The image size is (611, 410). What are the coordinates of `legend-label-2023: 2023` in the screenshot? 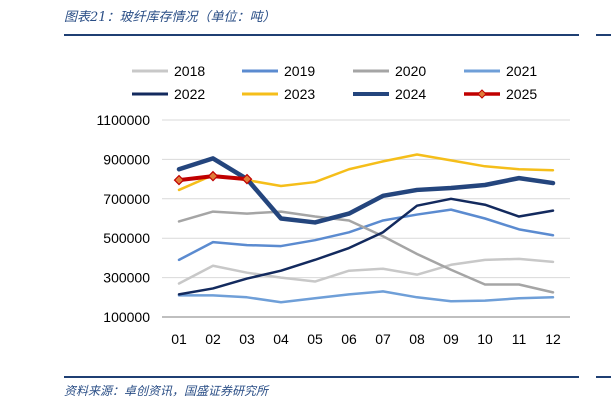 It's located at (299, 94).